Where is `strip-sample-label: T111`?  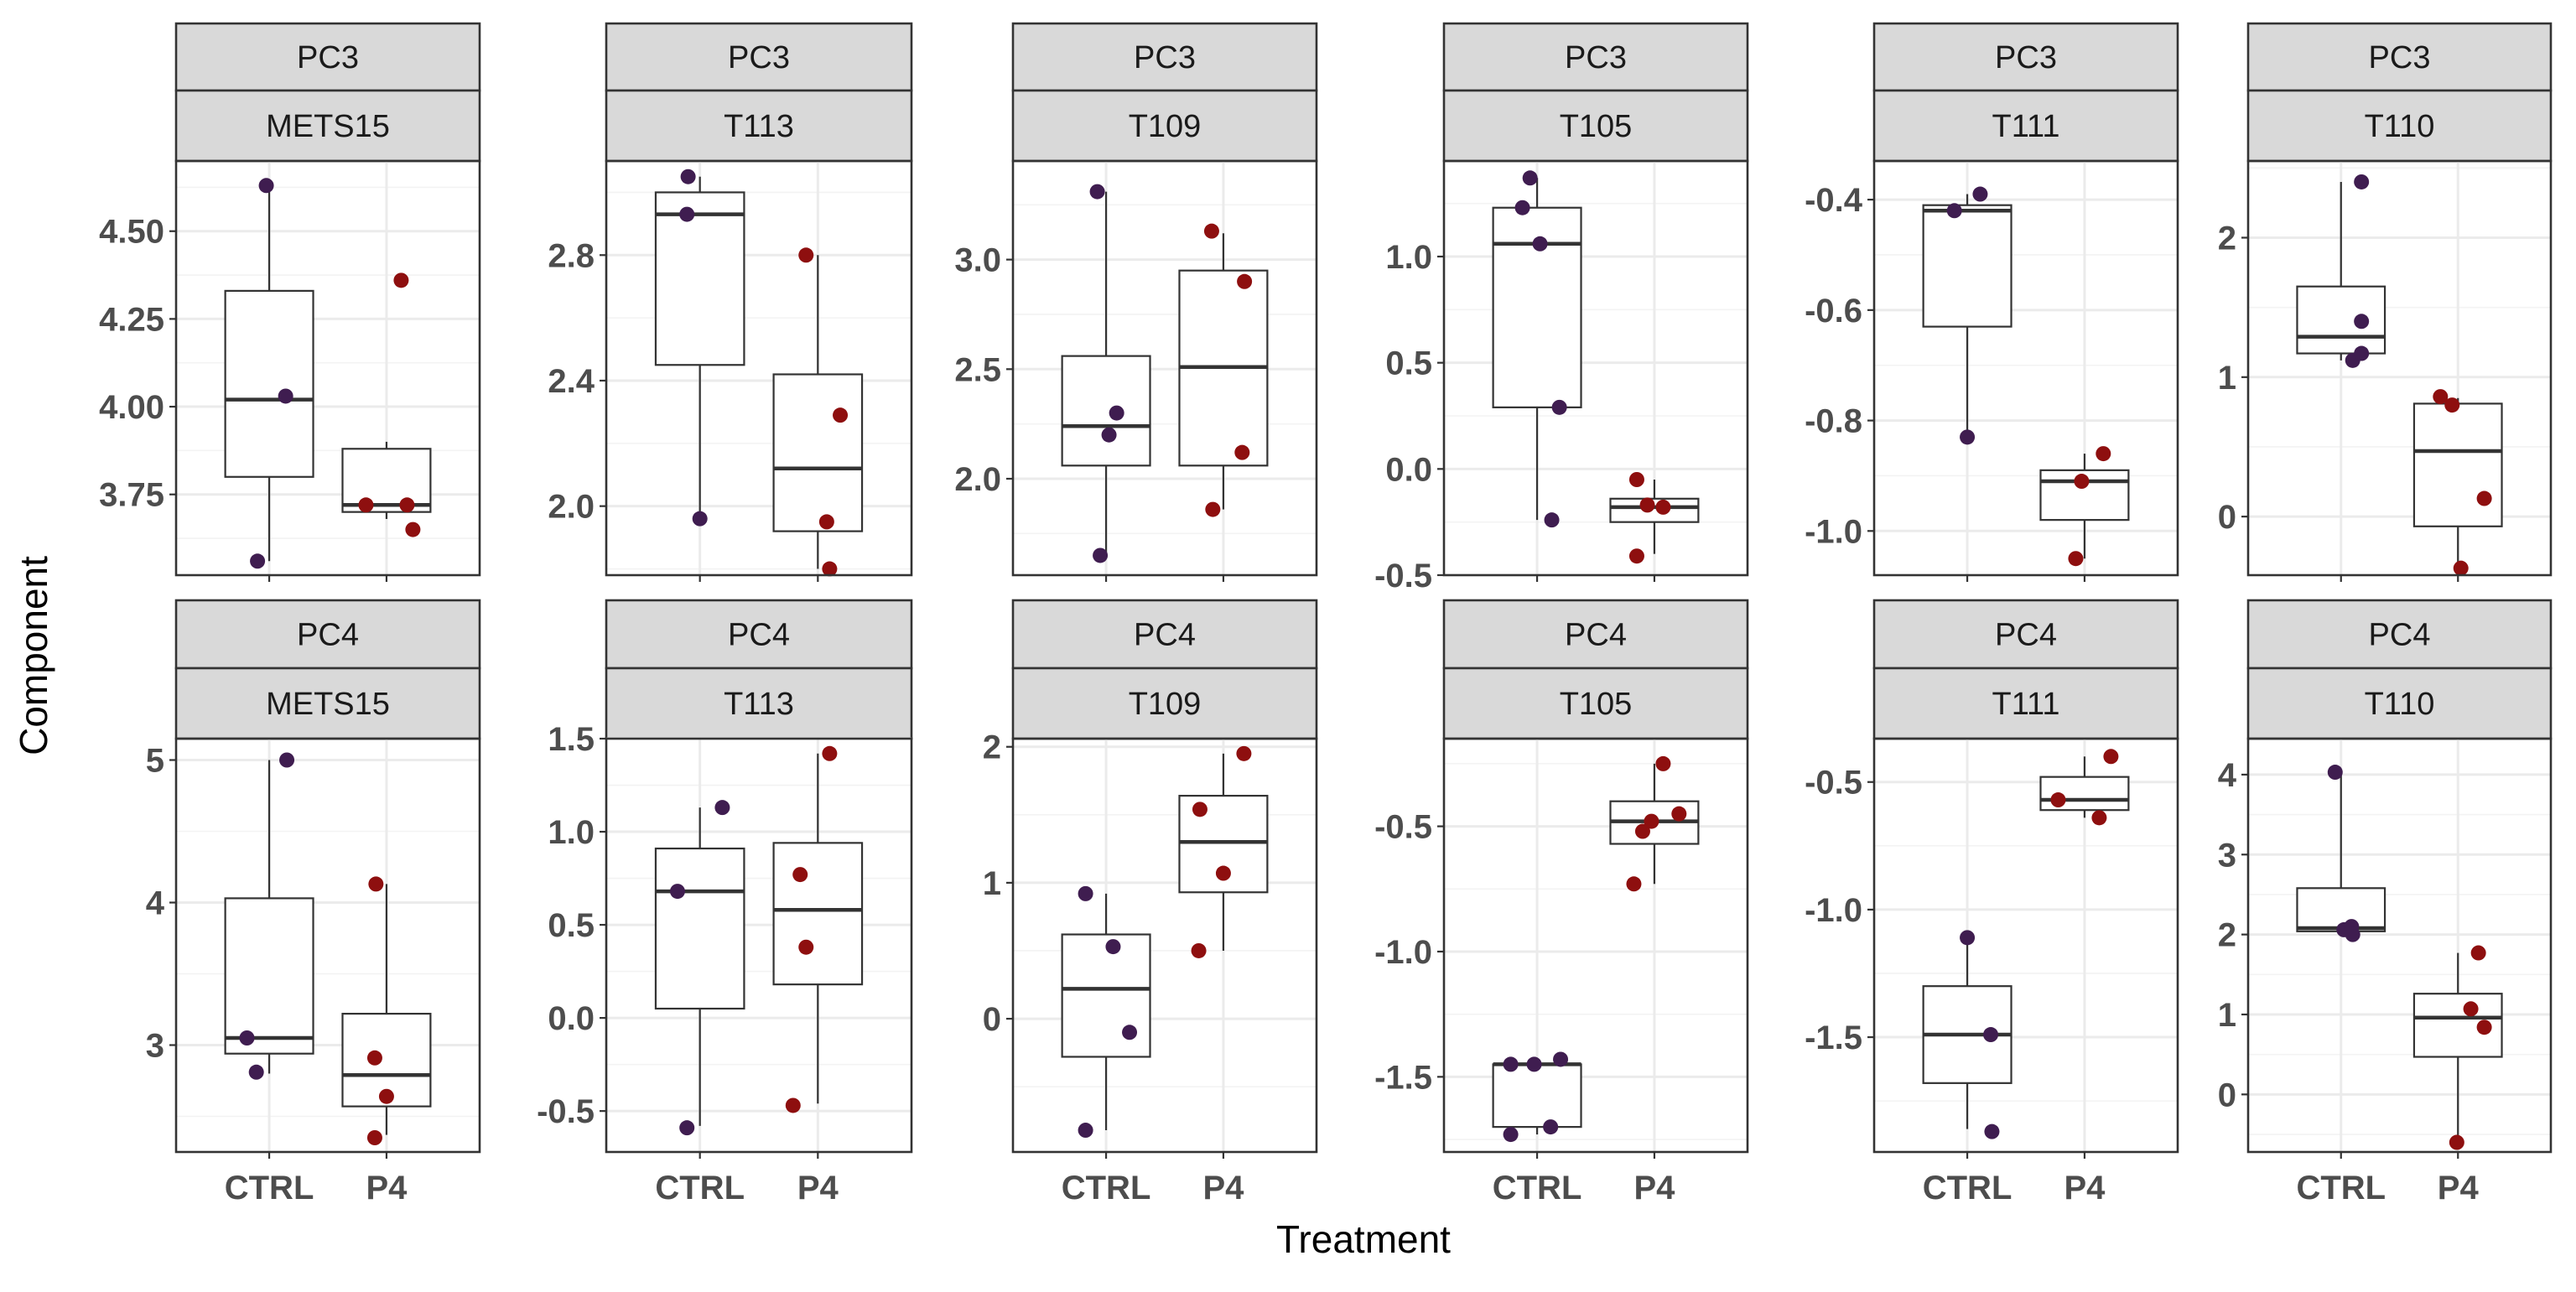
strip-sample-label: T111 is located at coordinates (2026, 704).